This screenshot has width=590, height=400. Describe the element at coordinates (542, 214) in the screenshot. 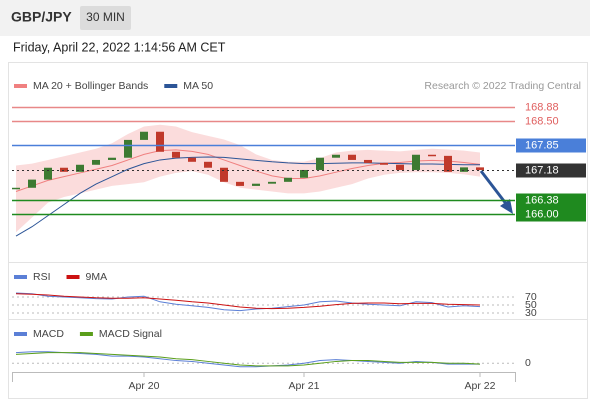

I see `price-label: 166.00` at that location.